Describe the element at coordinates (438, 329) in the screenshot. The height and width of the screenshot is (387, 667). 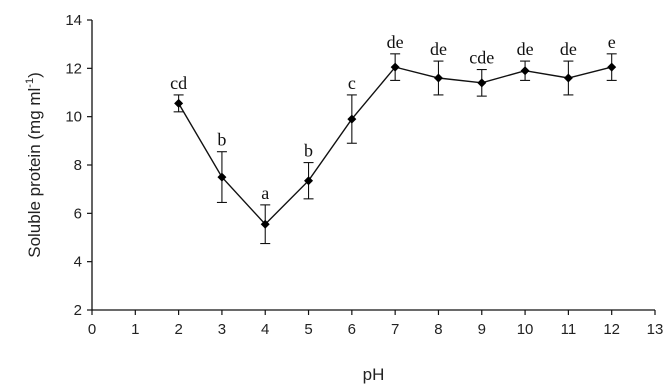
I see `x-tick-label: 8` at that location.